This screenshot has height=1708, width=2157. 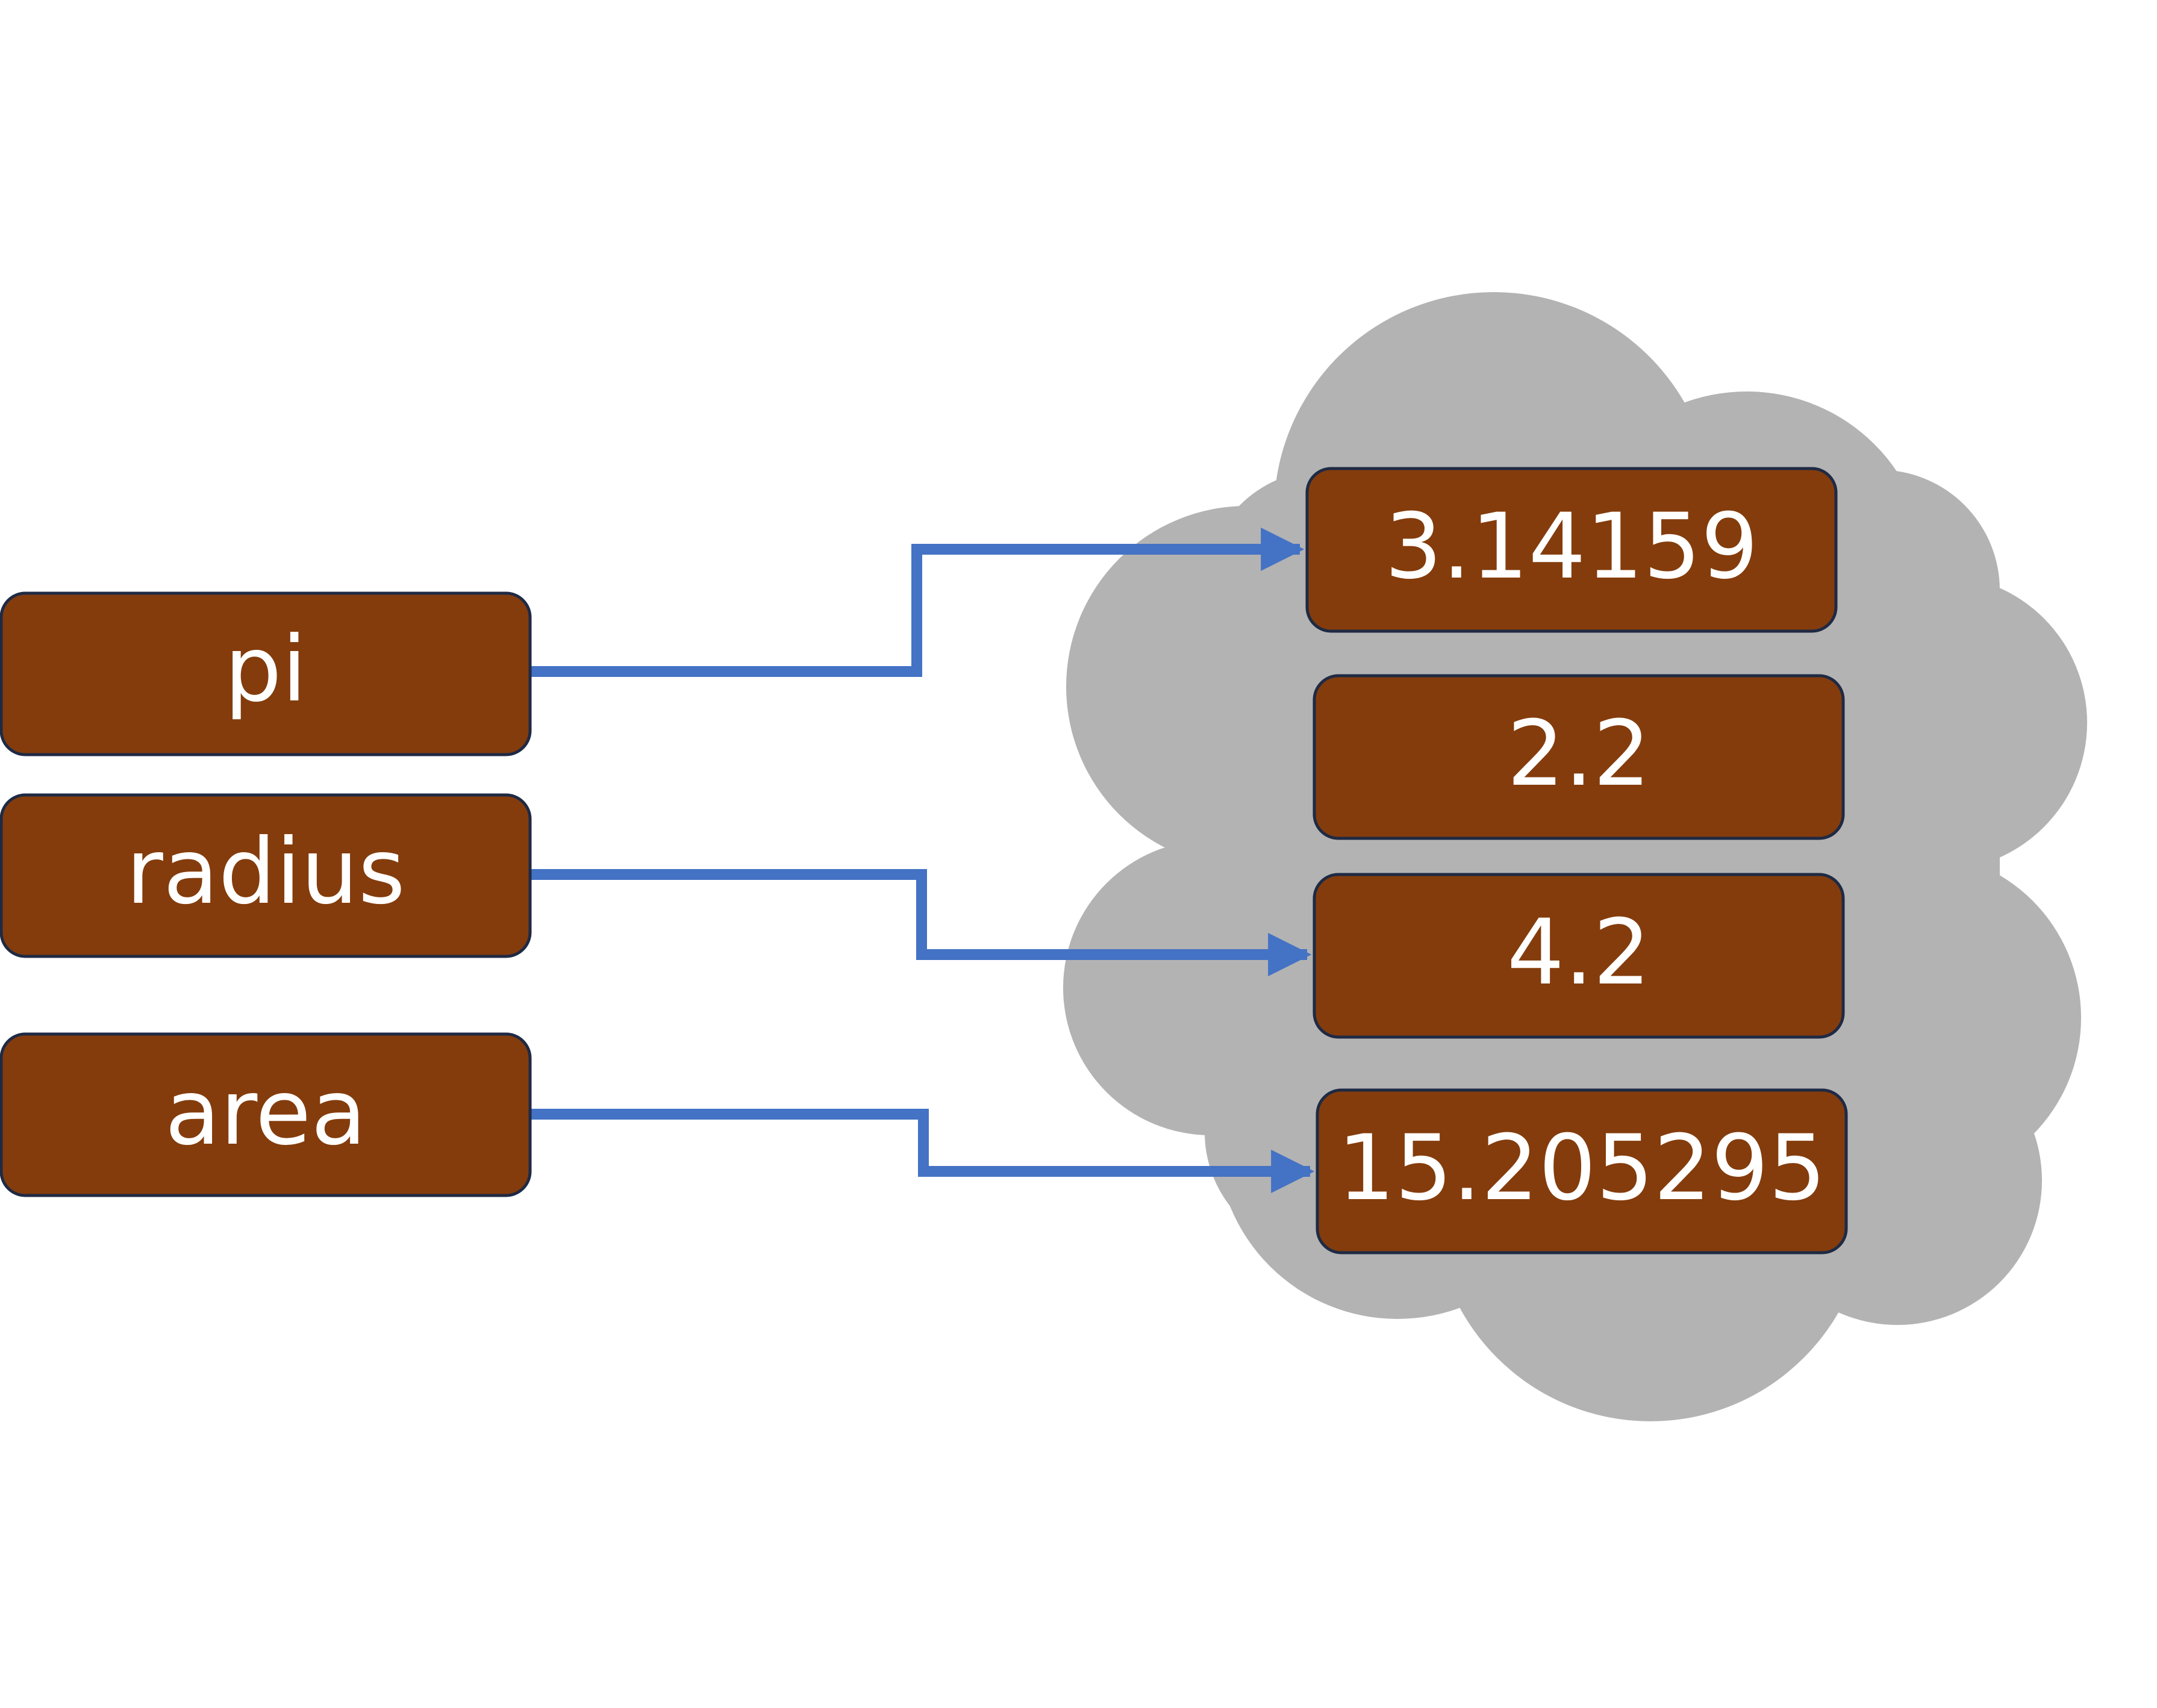 What do you see at coordinates (921, 922) in the screenshot?
I see `arrow-radius-to-value` at bounding box center [921, 922].